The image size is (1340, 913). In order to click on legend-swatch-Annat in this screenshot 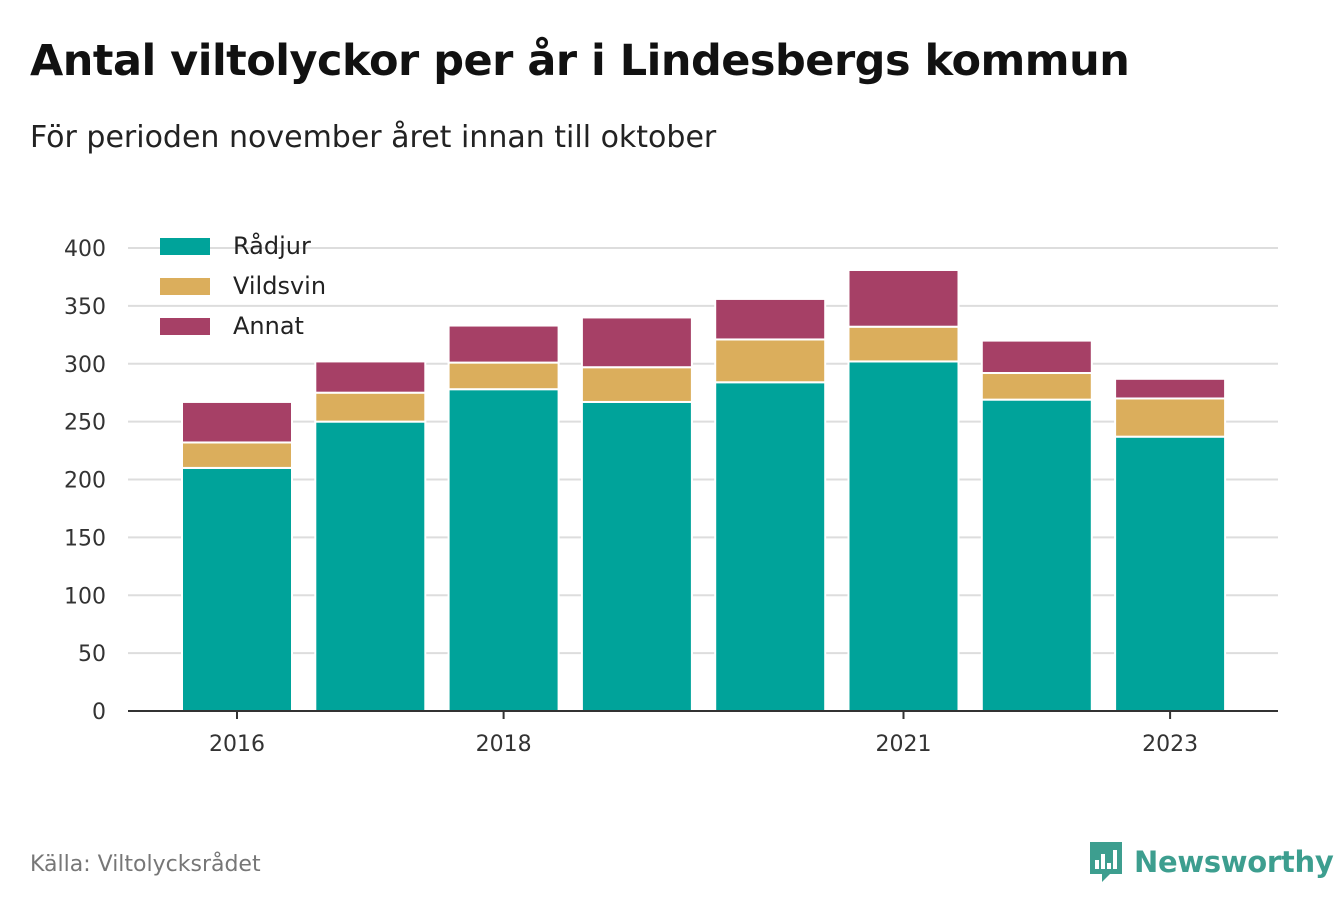, I will do `click(185, 326)`.